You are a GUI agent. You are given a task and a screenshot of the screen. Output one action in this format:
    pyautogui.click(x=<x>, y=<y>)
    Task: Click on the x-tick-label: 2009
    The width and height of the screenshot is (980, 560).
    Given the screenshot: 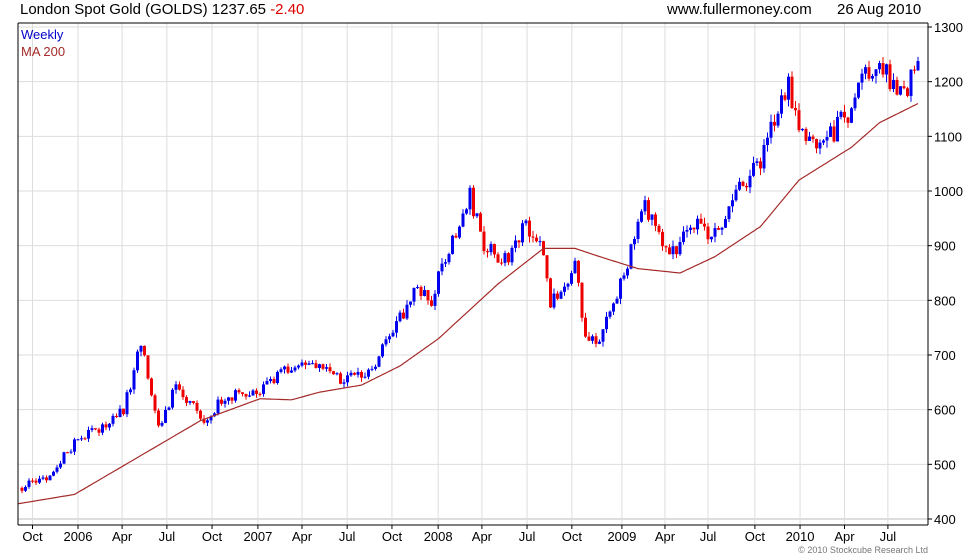 What is the action you would take?
    pyautogui.click(x=621, y=536)
    